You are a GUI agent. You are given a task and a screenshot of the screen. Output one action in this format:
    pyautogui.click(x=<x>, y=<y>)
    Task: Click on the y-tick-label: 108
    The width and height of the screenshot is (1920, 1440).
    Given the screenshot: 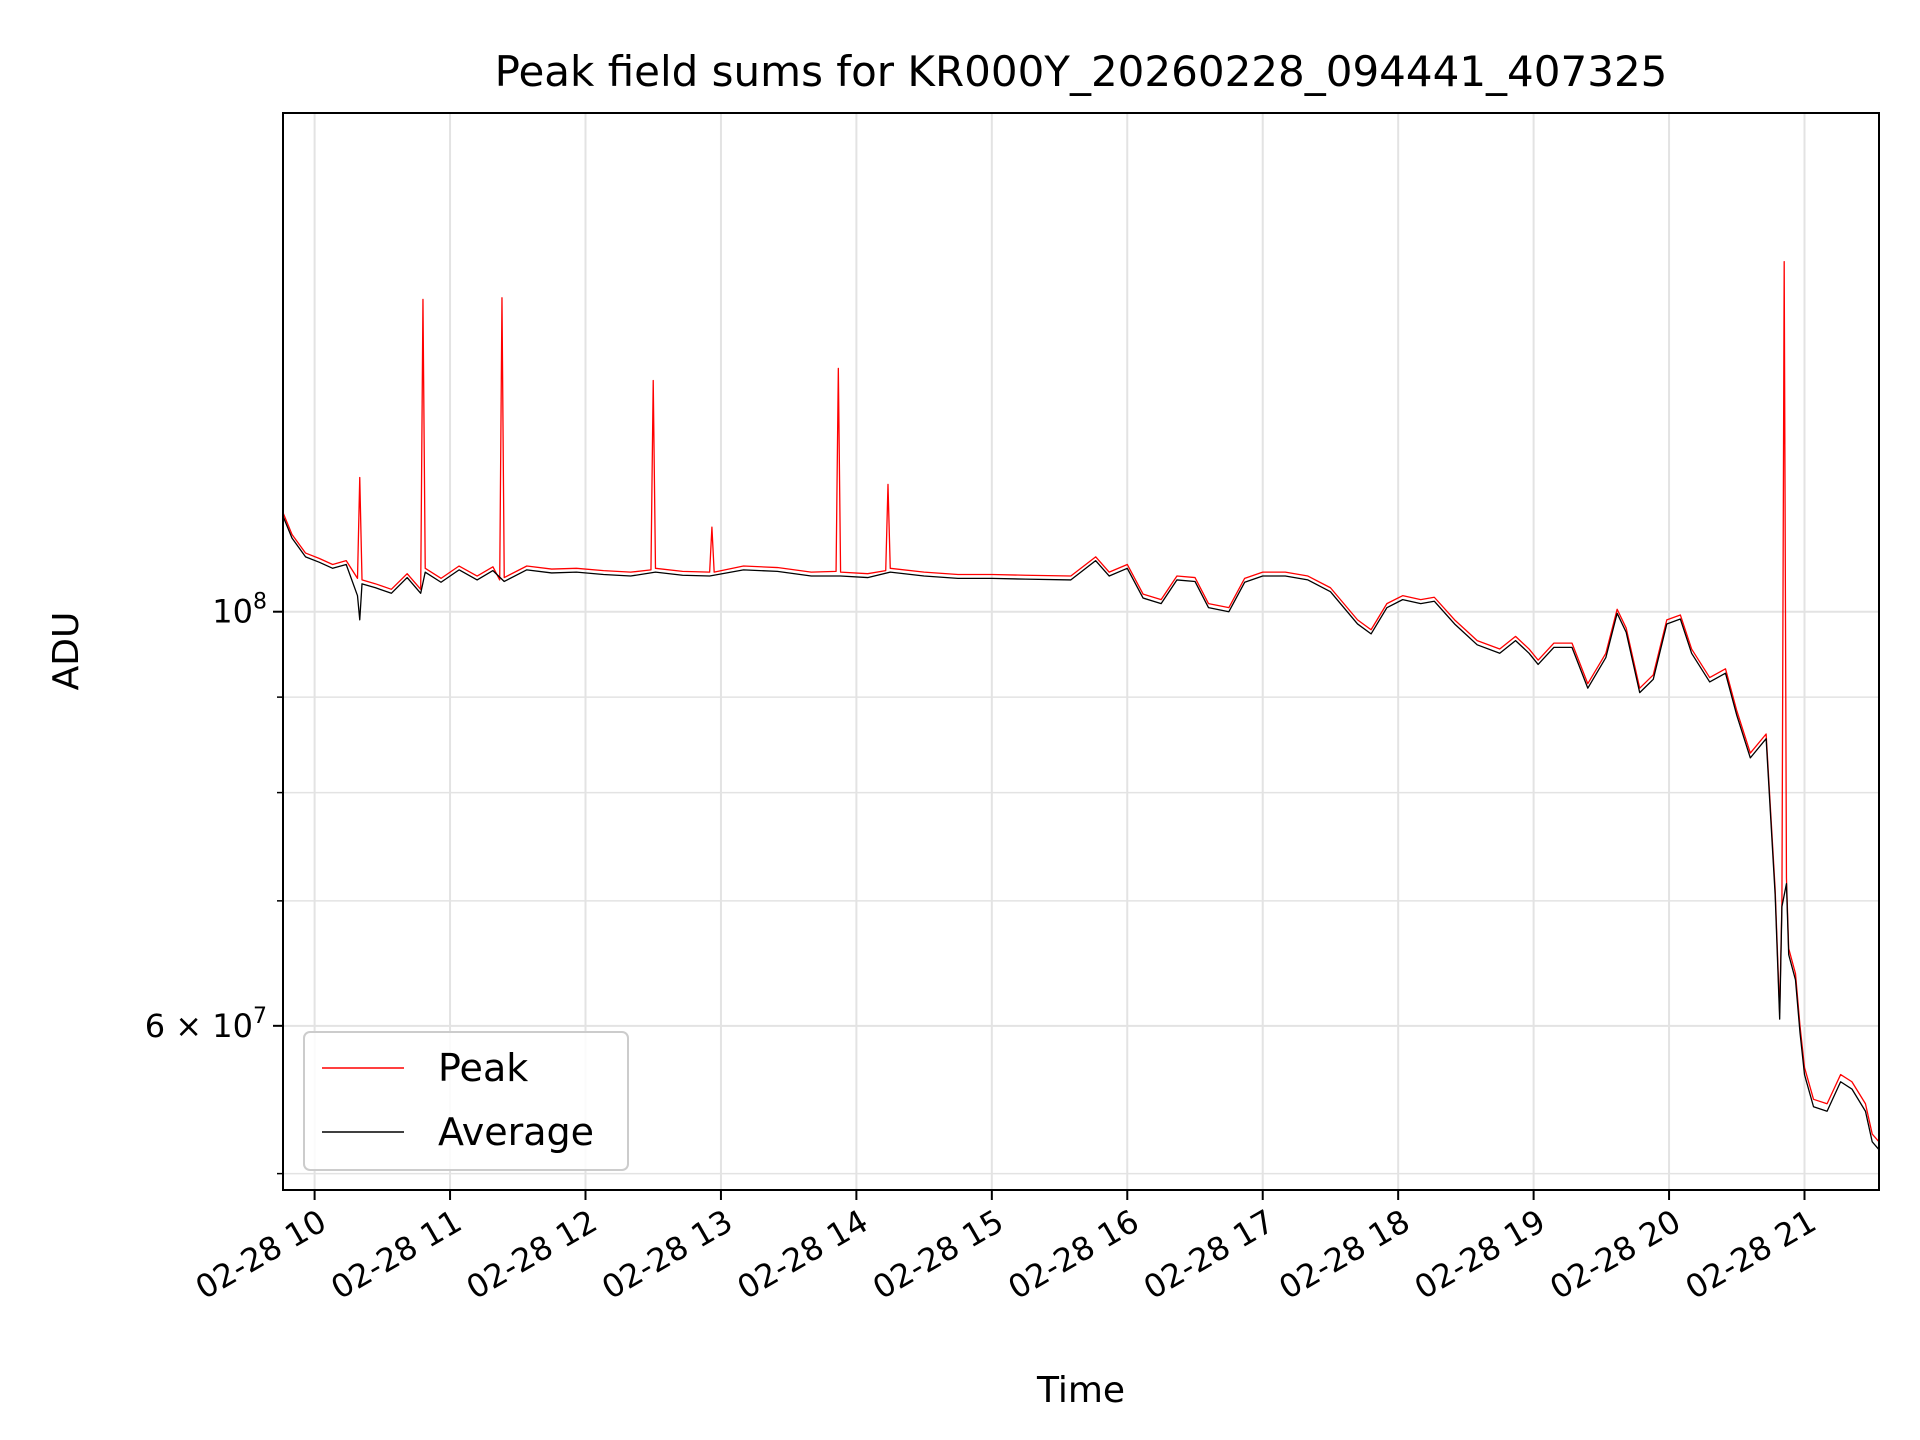 What is the action you would take?
    pyautogui.click(x=239, y=610)
    